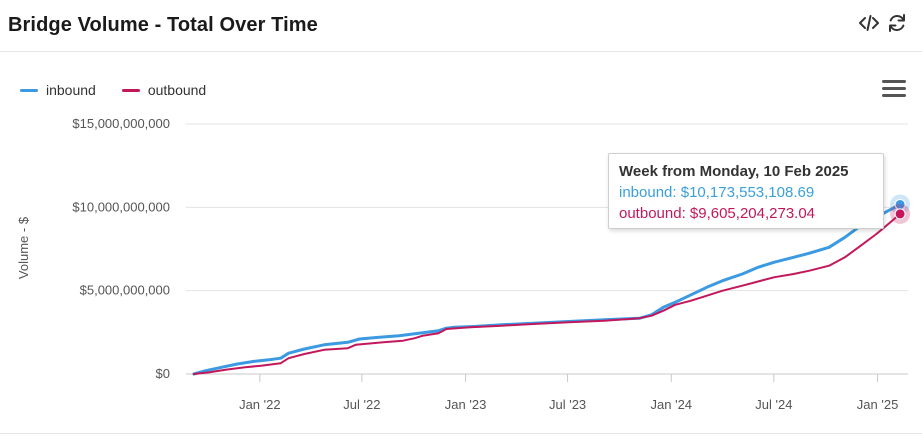  Describe the element at coordinates (23, 247) in the screenshot. I see `y-axis-title: Volume - $` at that location.